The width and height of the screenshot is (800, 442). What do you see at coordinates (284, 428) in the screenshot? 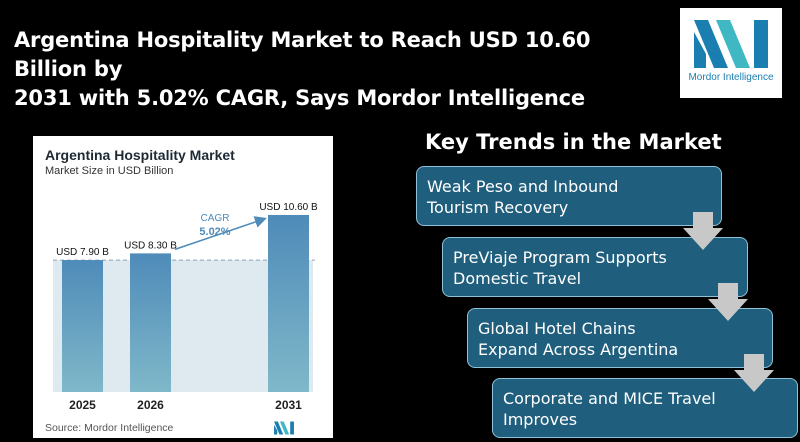
I see `mini-logo-icon` at bounding box center [284, 428].